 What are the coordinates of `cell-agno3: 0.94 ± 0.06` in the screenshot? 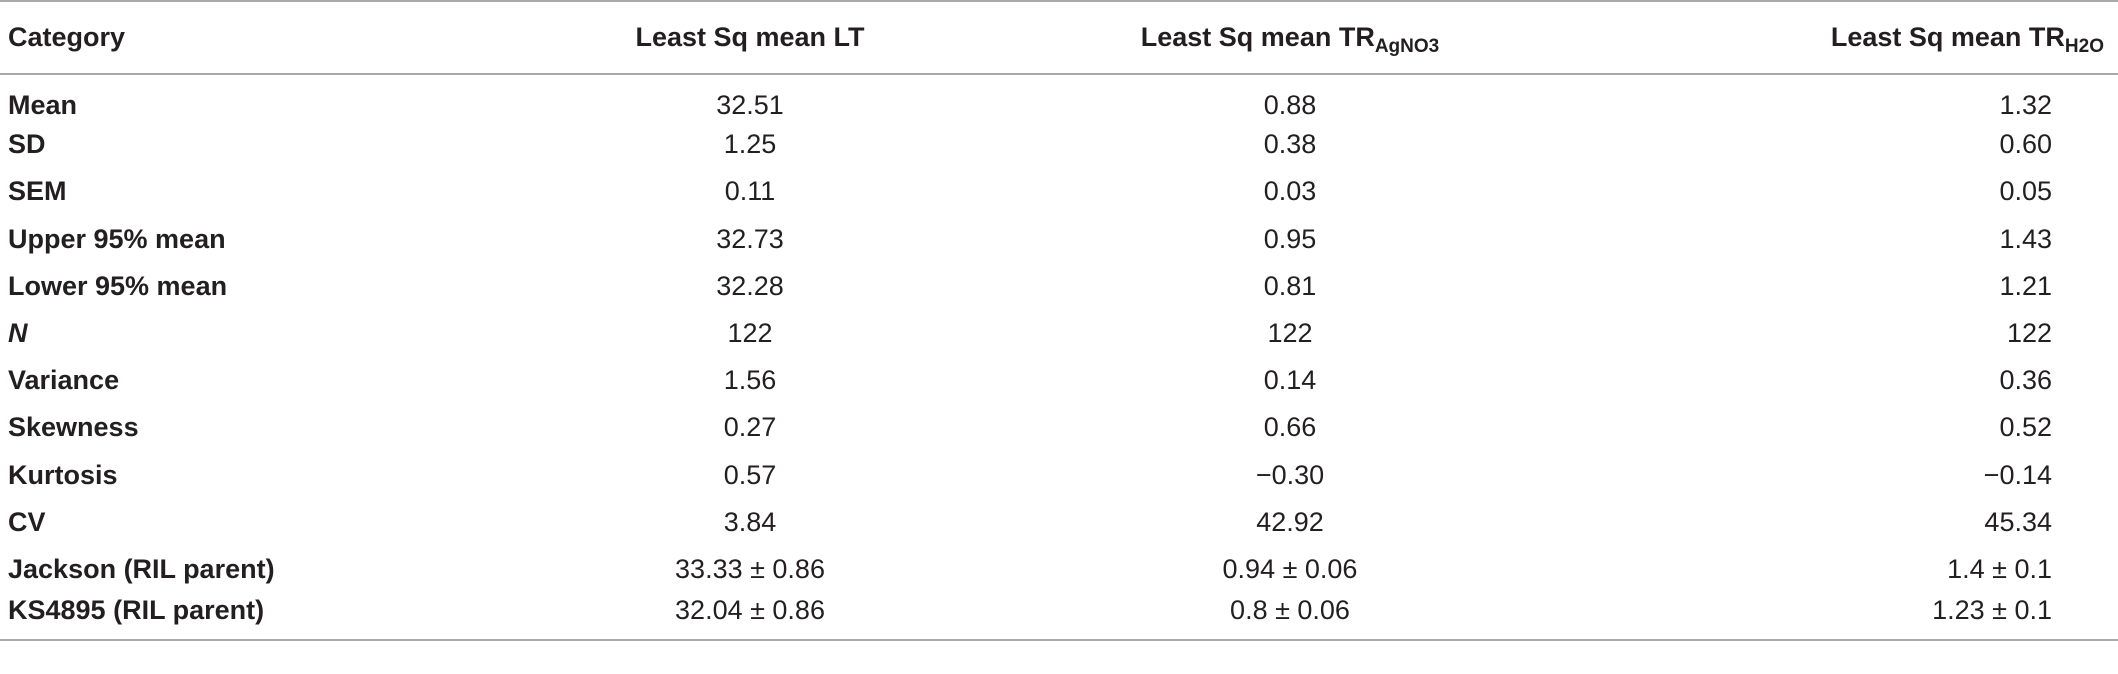 It's located at (1290, 568).